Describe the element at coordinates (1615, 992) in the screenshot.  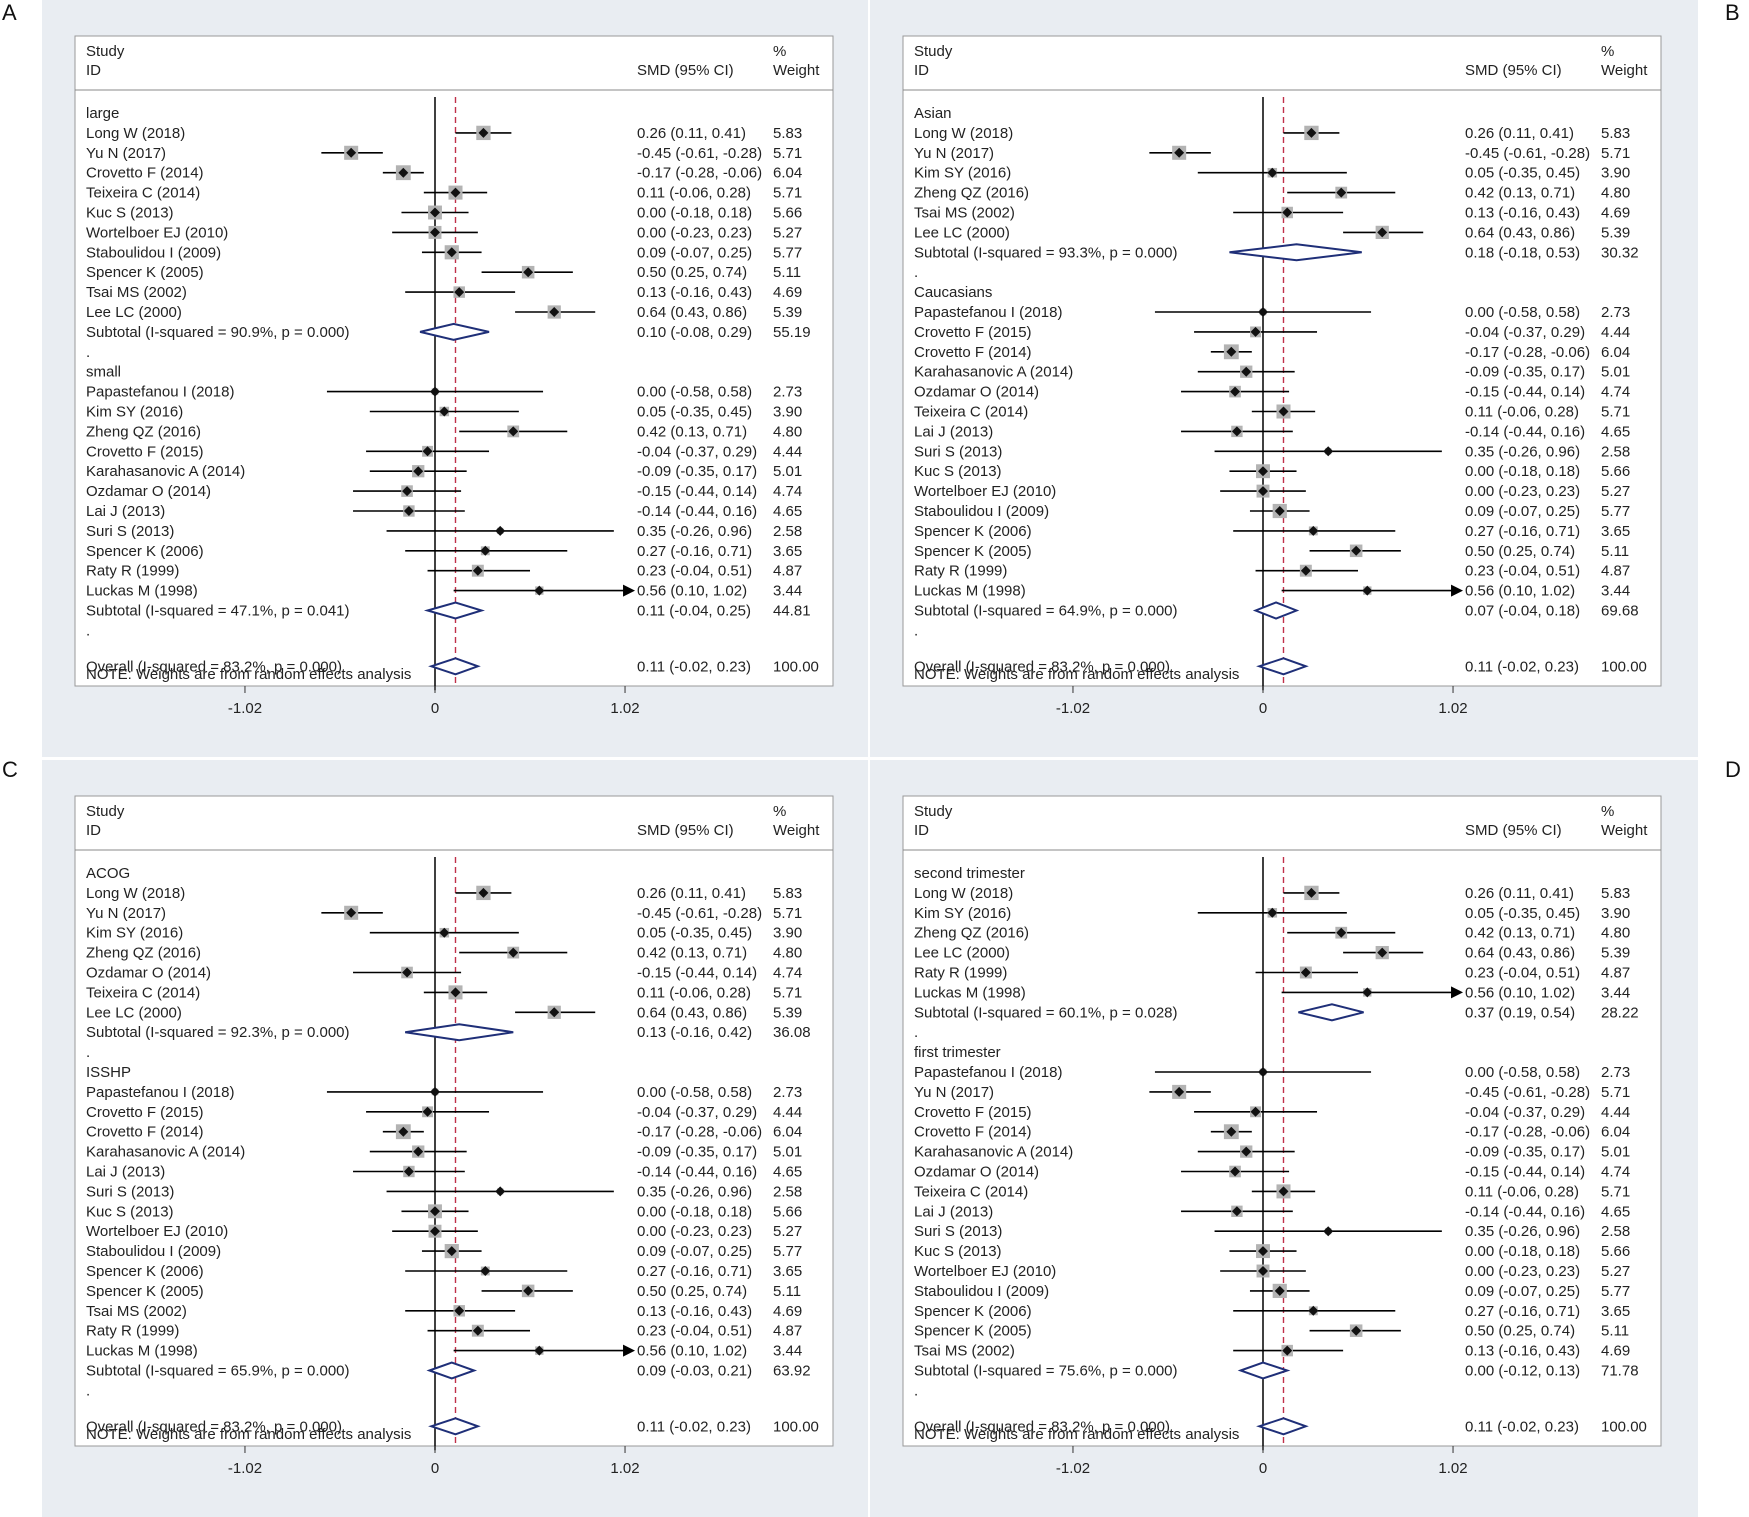
I see `study-weight-text: 3.44` at that location.